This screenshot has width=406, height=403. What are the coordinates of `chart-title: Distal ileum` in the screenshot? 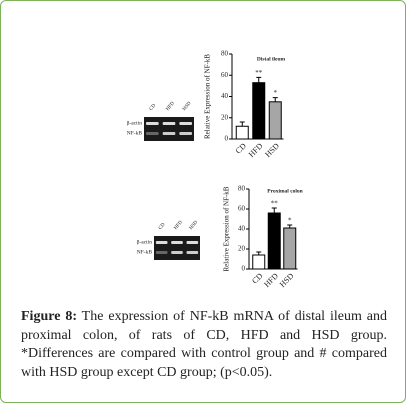 It's located at (271, 59).